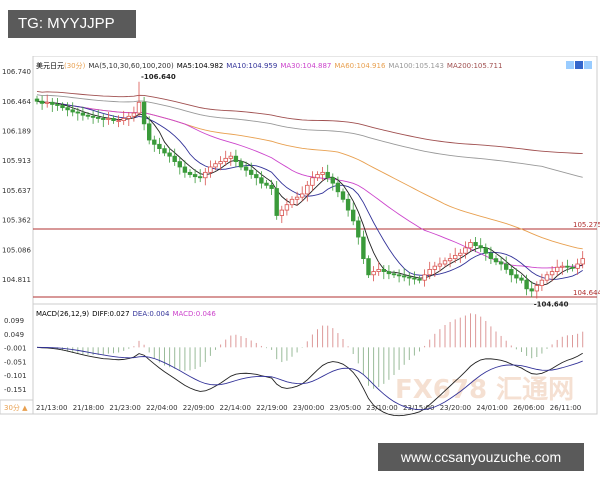 The height and width of the screenshot is (480, 600). Describe the element at coordinates (16, 102) in the screenshot. I see `price-tick-label: 106.464` at that location.